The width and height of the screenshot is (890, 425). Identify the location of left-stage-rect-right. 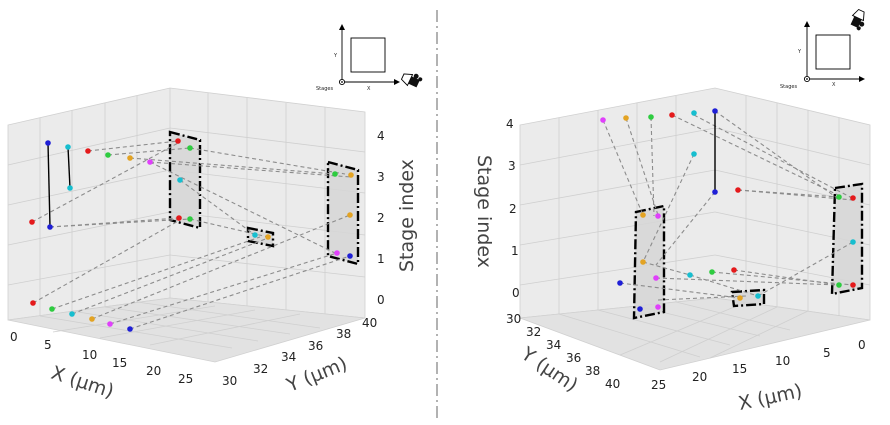
(343, 213).